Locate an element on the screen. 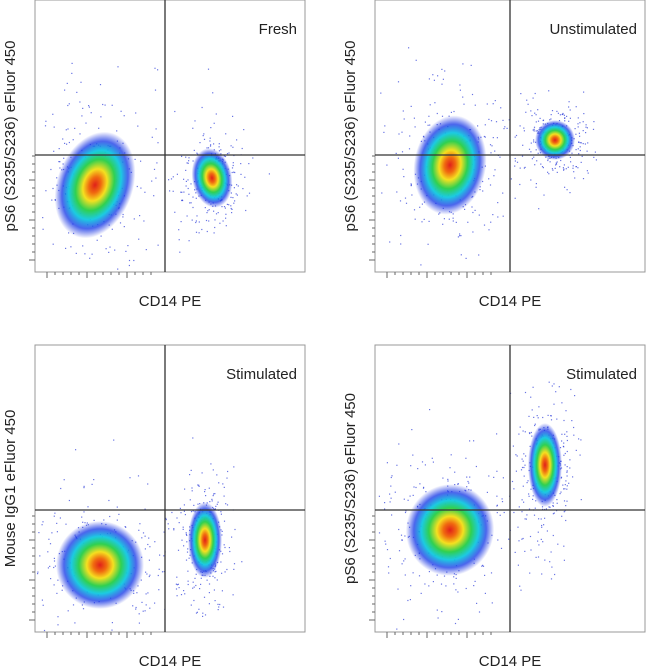 The image size is (650, 670). y-axis-label: pS6 (S235/S236) eFluor 450 is located at coordinates (350, 136).